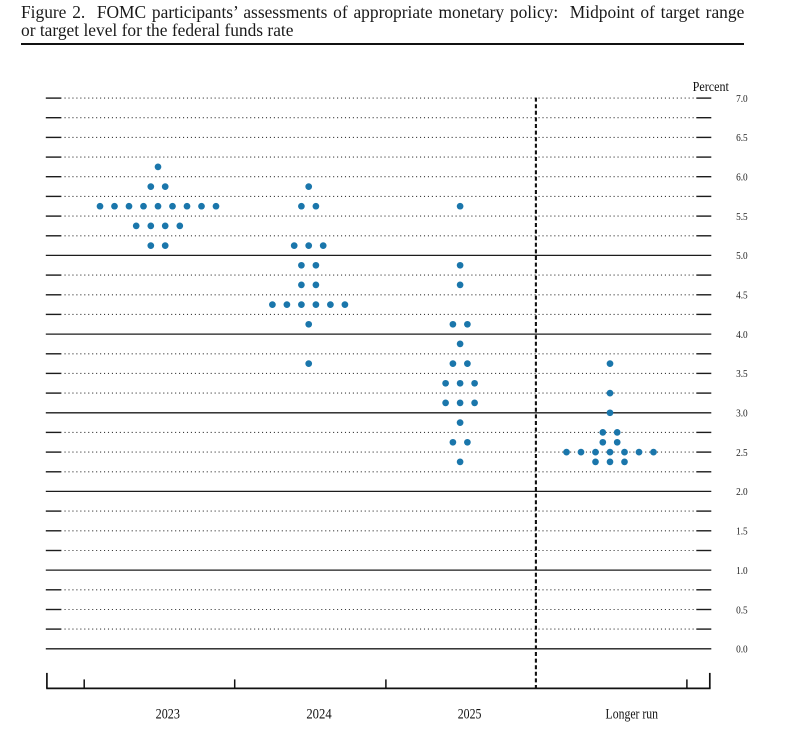 The height and width of the screenshot is (736, 786). Describe the element at coordinates (742, 492) in the screenshot. I see `svg-text: 2.0` at that location.